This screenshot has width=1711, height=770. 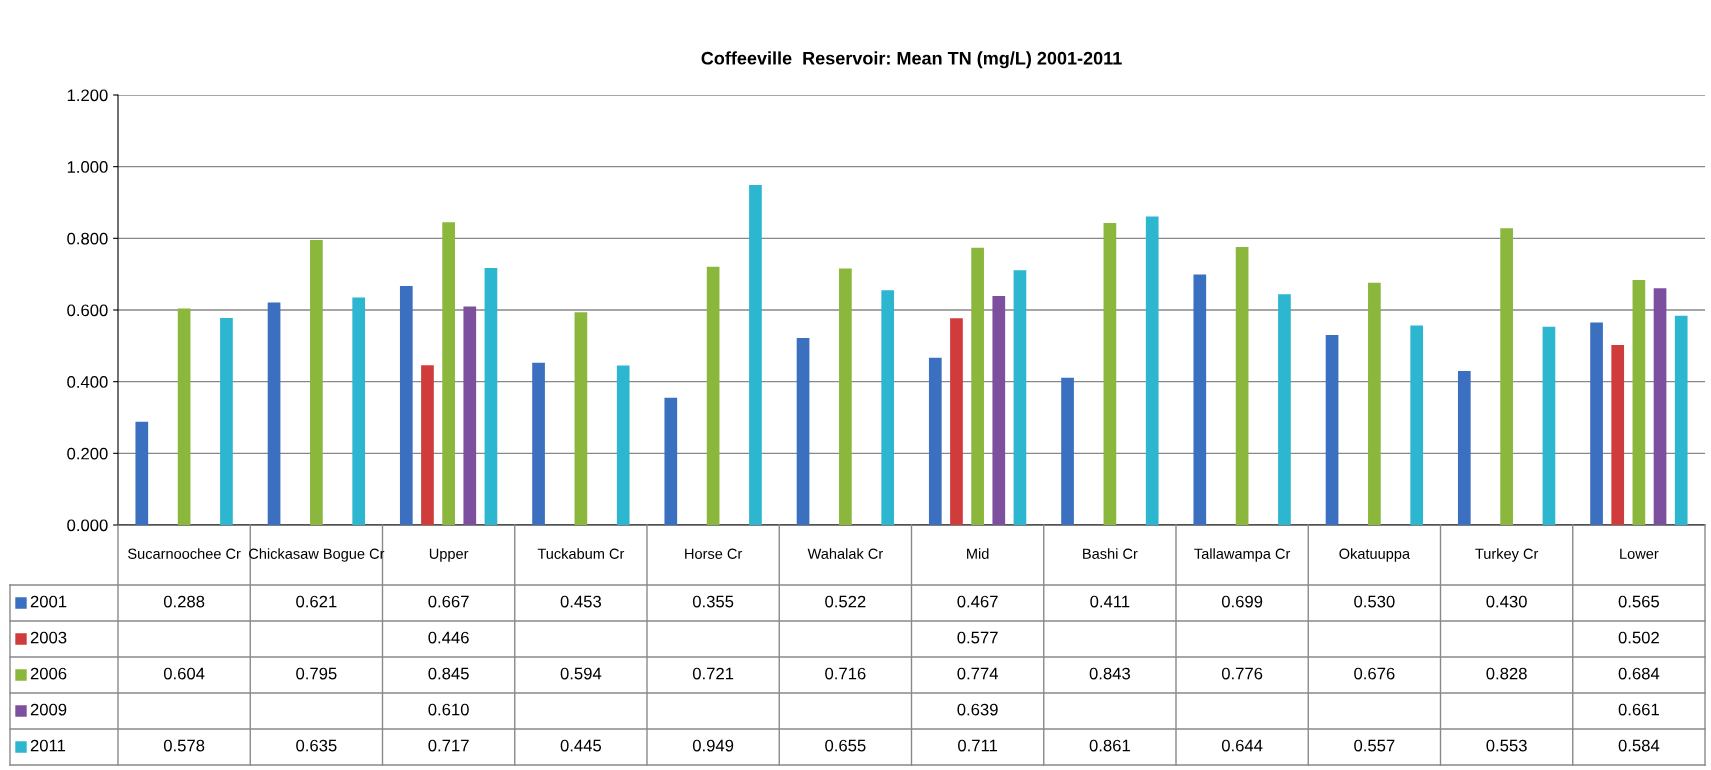 What do you see at coordinates (1109, 673) in the screenshot?
I see `data-label: 0.843` at bounding box center [1109, 673].